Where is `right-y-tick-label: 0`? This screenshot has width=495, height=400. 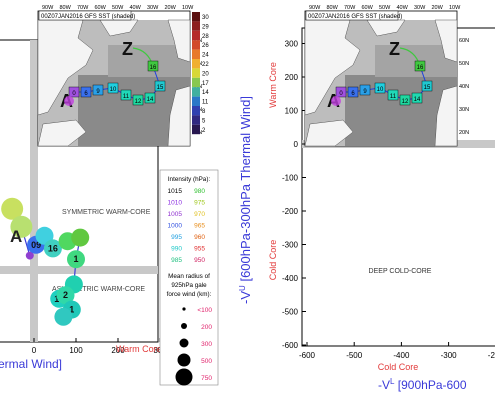
right-y-tick-label: 0 is located at coordinates (296, 144).